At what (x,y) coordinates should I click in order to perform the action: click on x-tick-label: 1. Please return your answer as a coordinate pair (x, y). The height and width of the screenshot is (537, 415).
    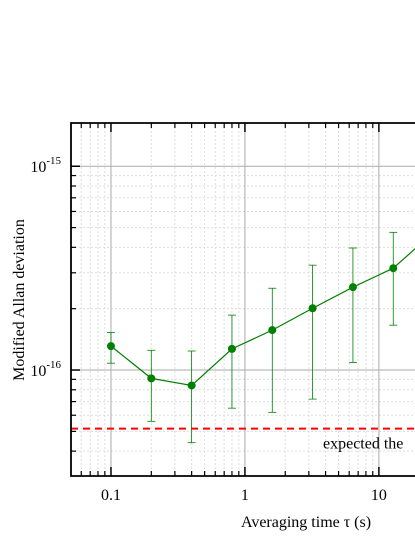
    Looking at the image, I should click on (245, 495).